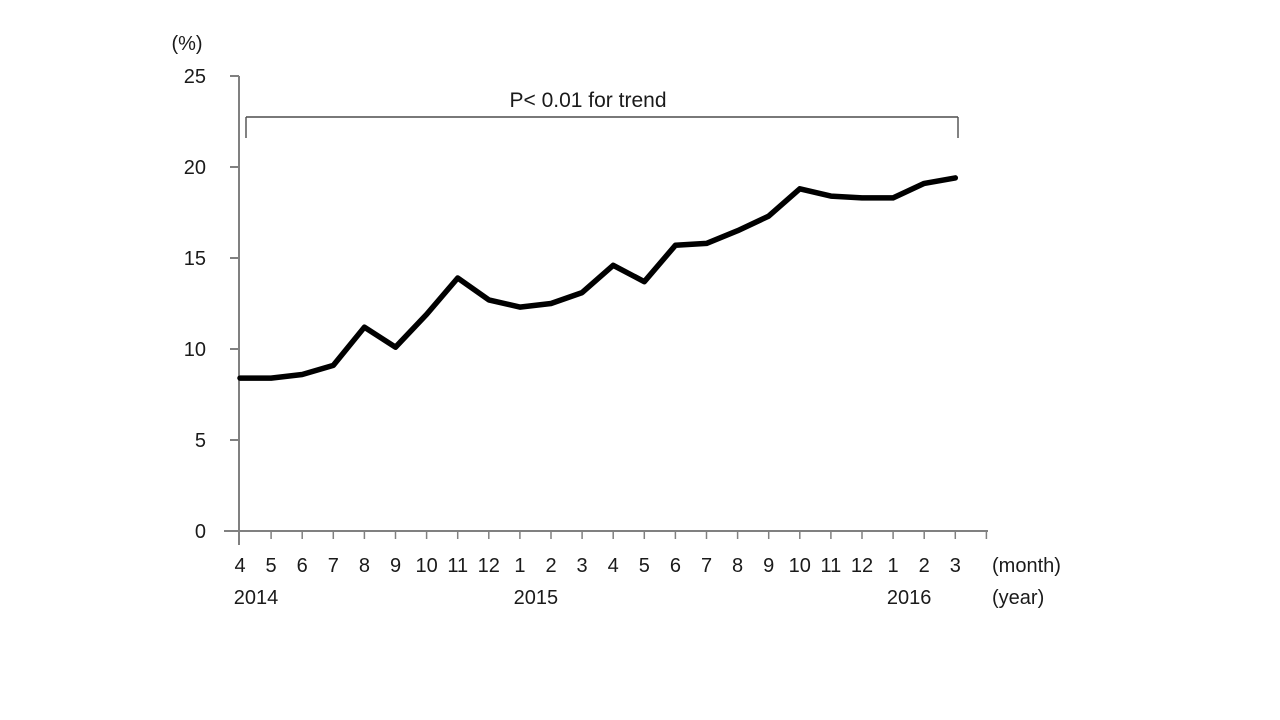 The width and height of the screenshot is (1280, 720). Describe the element at coordinates (186, 44) in the screenshot. I see `y-axis-unit-label: (%)` at that location.